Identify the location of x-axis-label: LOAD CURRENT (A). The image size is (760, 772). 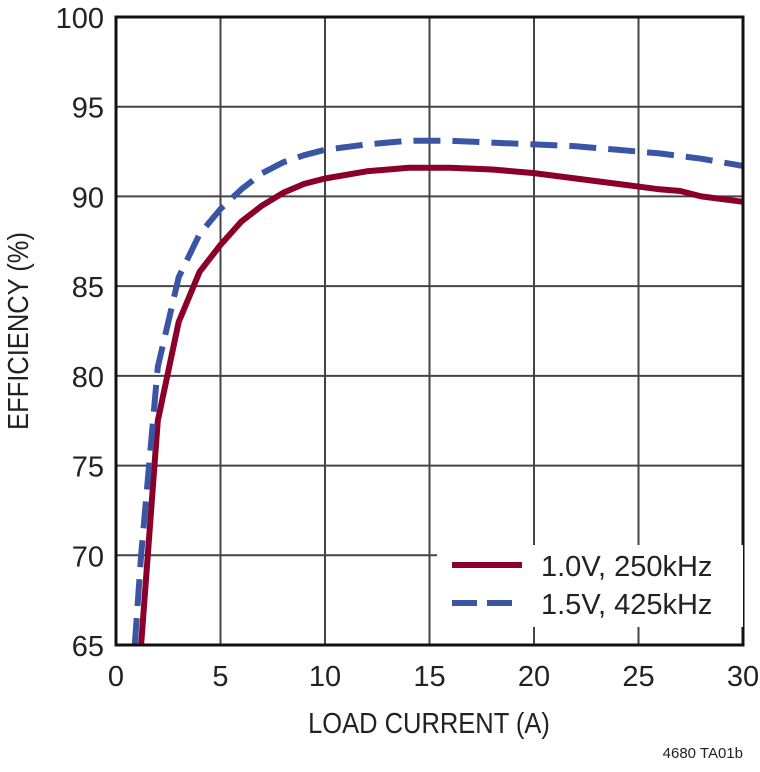
(429, 722).